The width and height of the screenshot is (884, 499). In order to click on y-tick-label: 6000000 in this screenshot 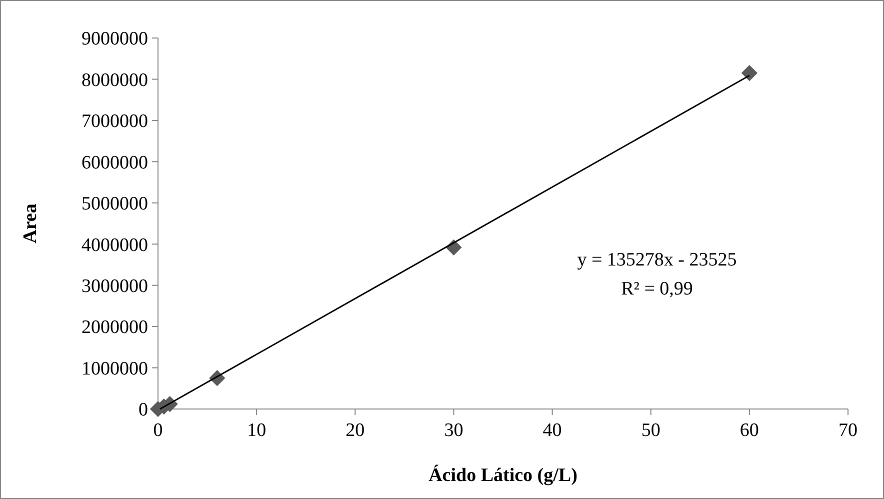, I will do `click(115, 163)`.